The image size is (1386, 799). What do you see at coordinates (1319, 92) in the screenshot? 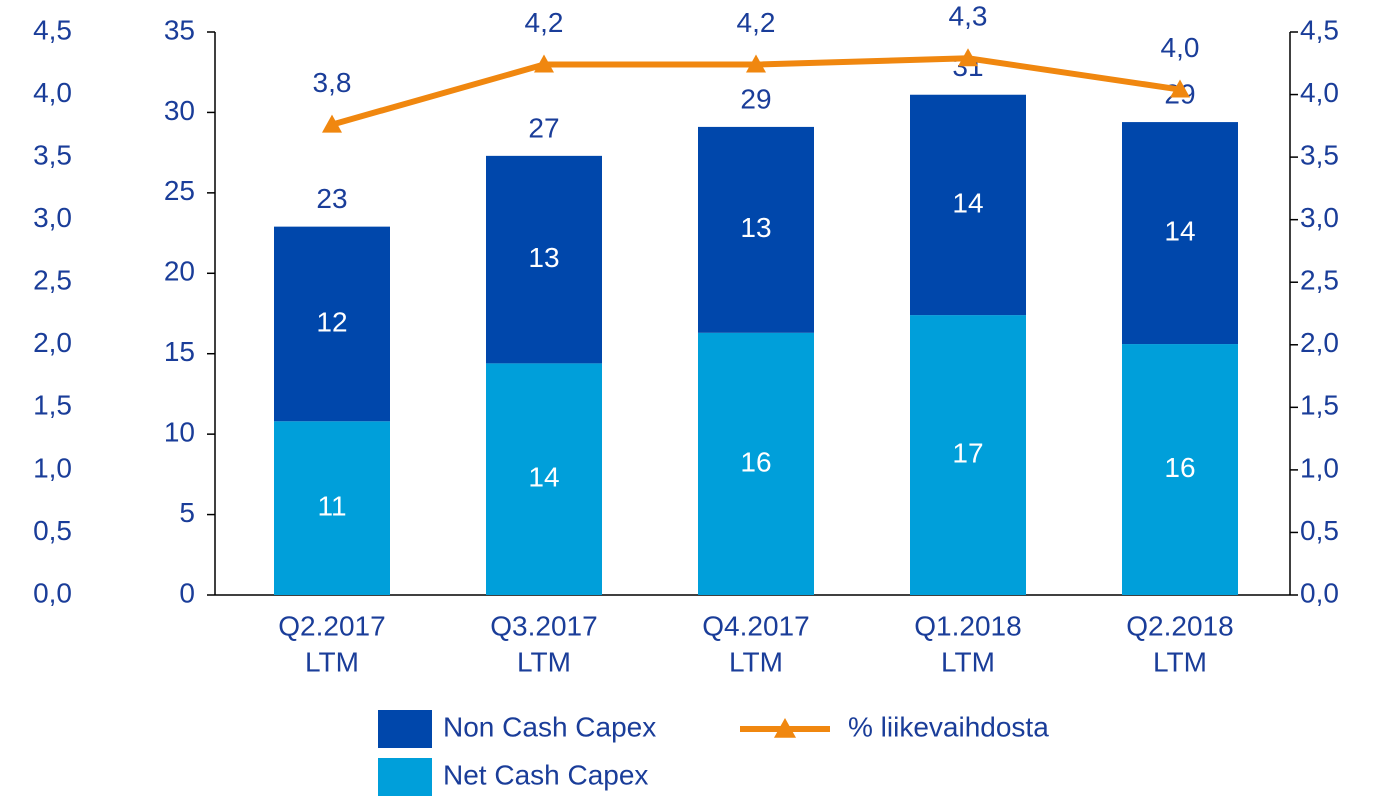
I see `y2-tick-label: 4,0` at bounding box center [1319, 92].